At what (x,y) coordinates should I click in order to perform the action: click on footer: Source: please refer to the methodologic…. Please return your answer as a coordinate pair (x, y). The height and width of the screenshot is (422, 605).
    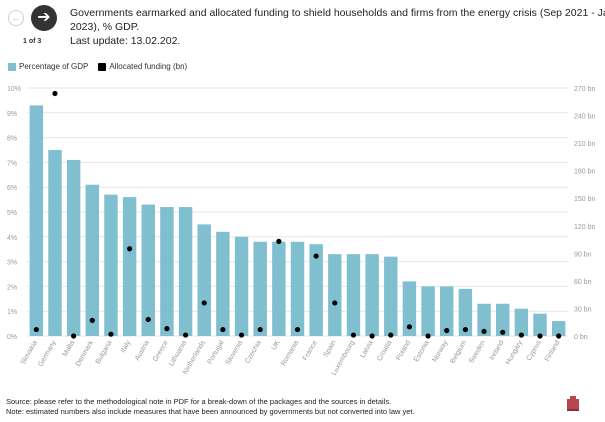
    Looking at the image, I should click on (210, 407).